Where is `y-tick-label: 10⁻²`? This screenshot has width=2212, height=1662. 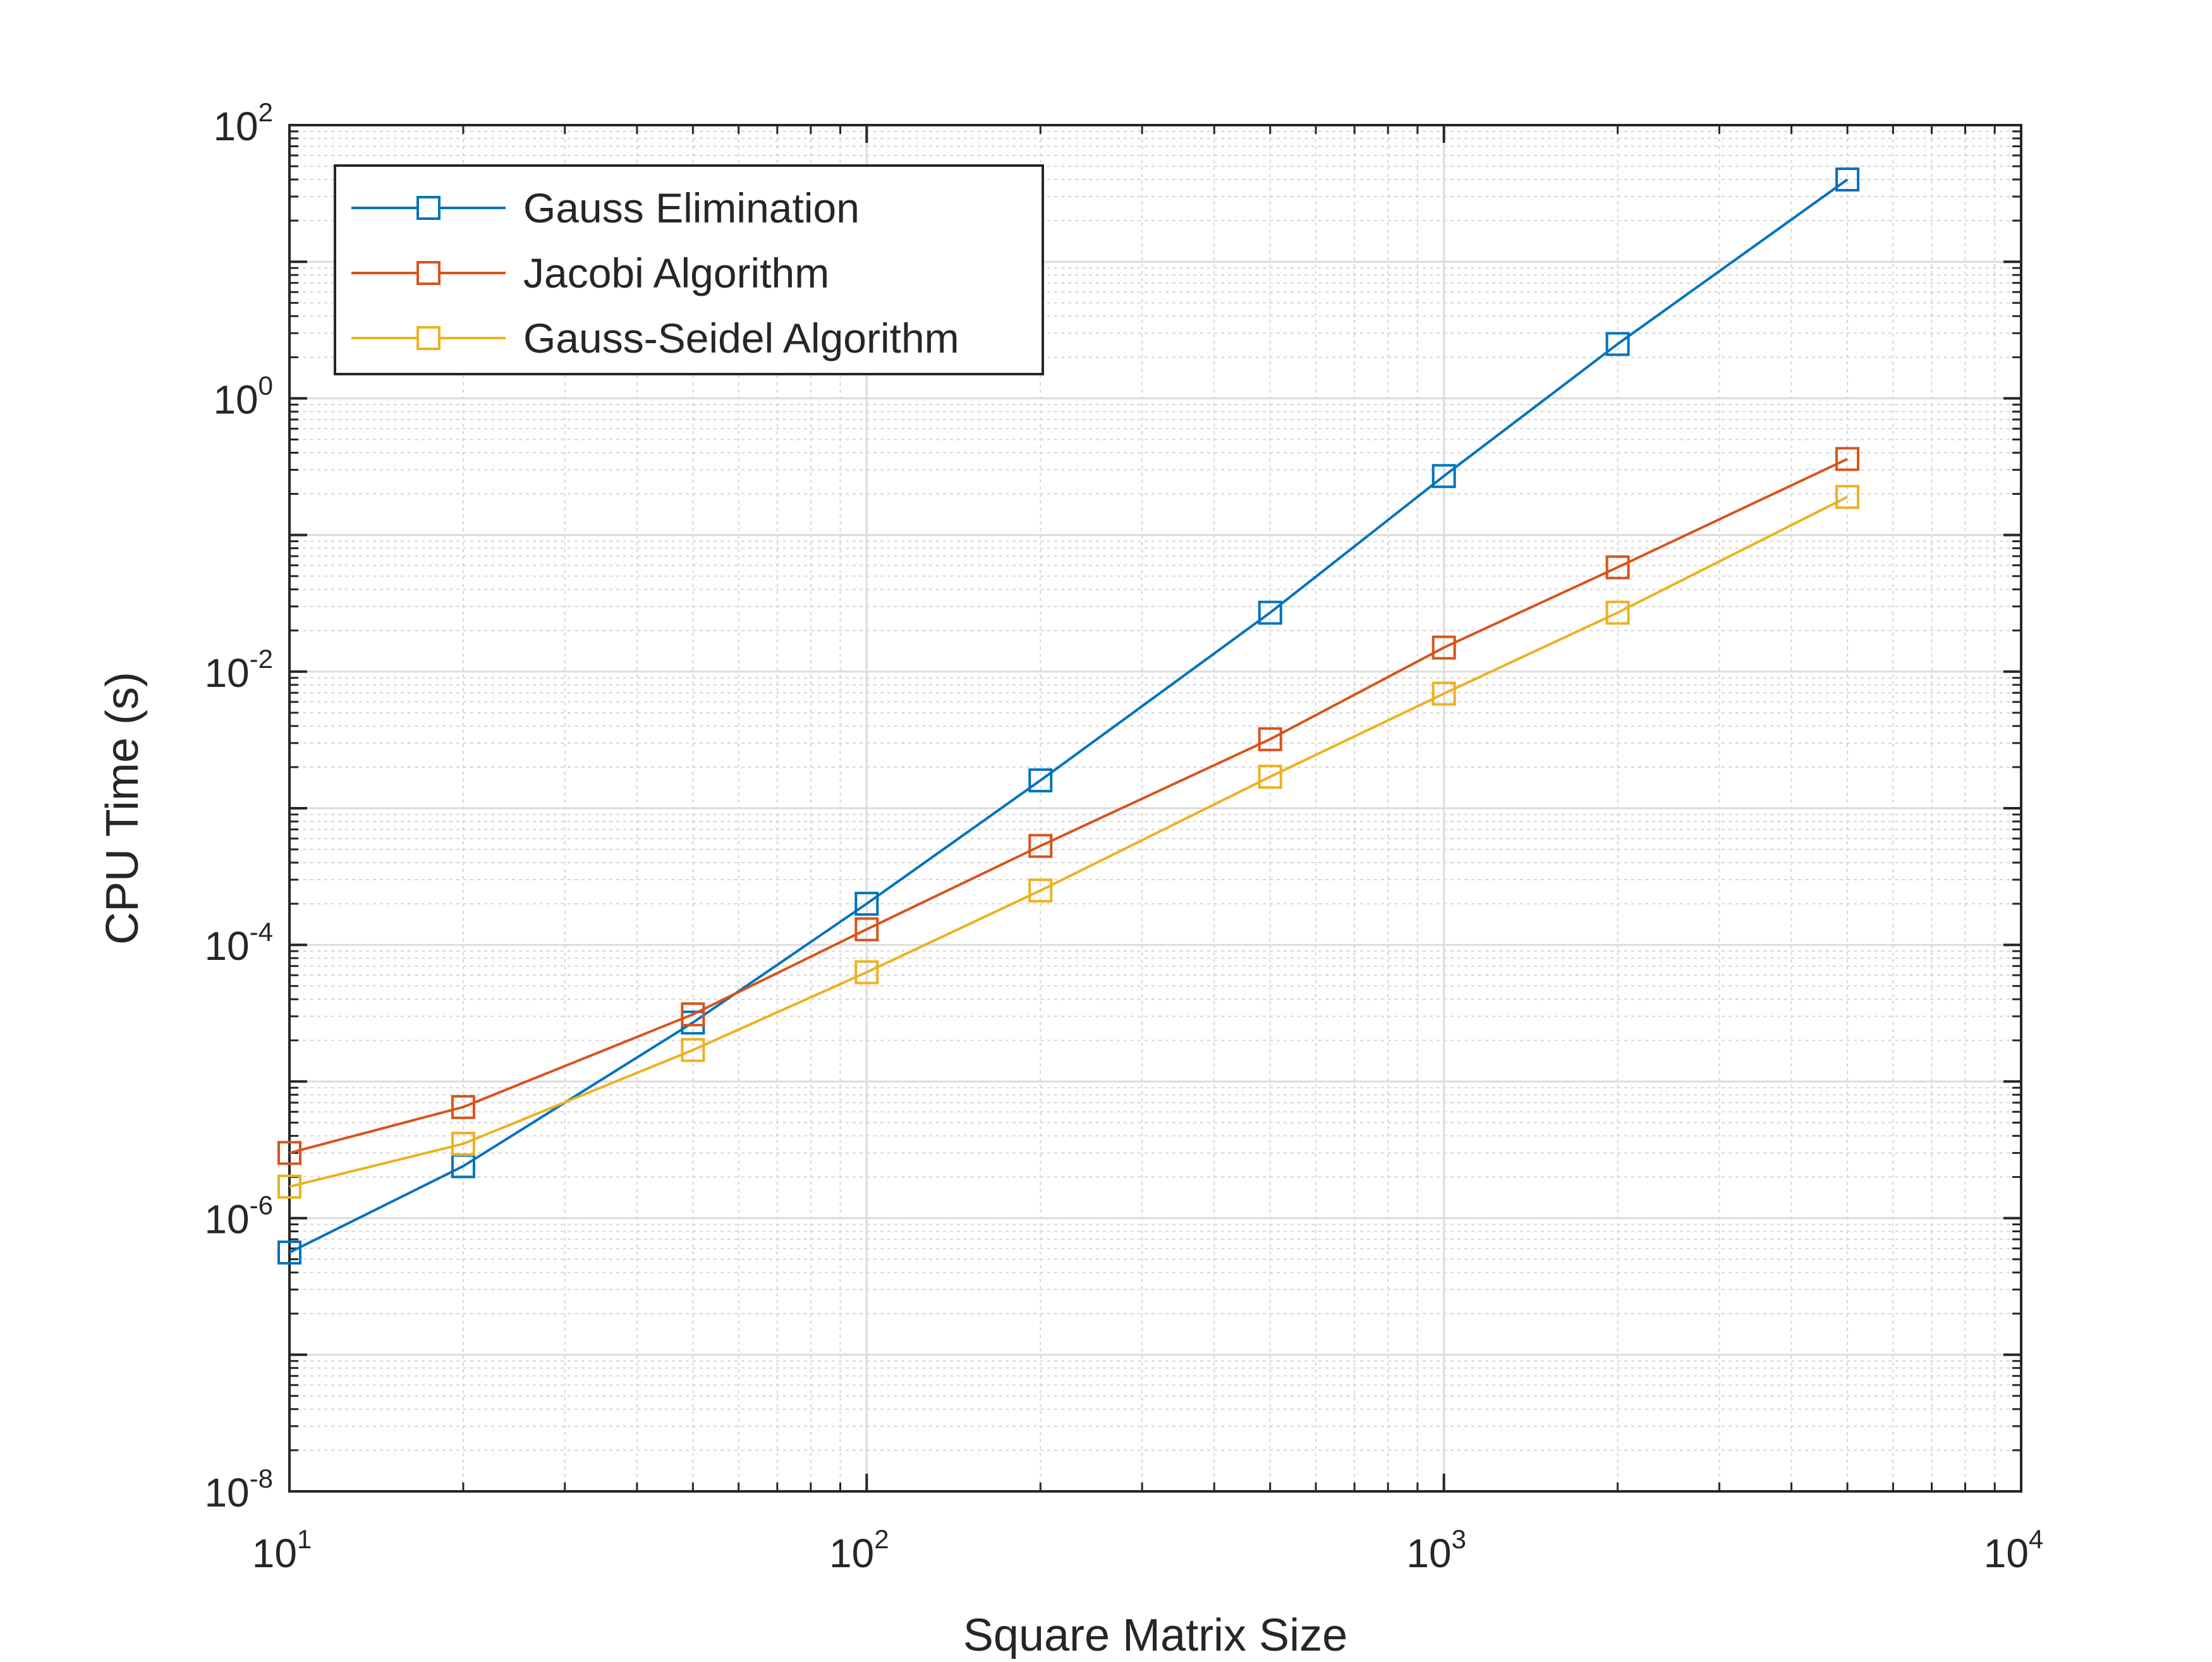
y-tick-label: 10⁻² is located at coordinates (238, 670).